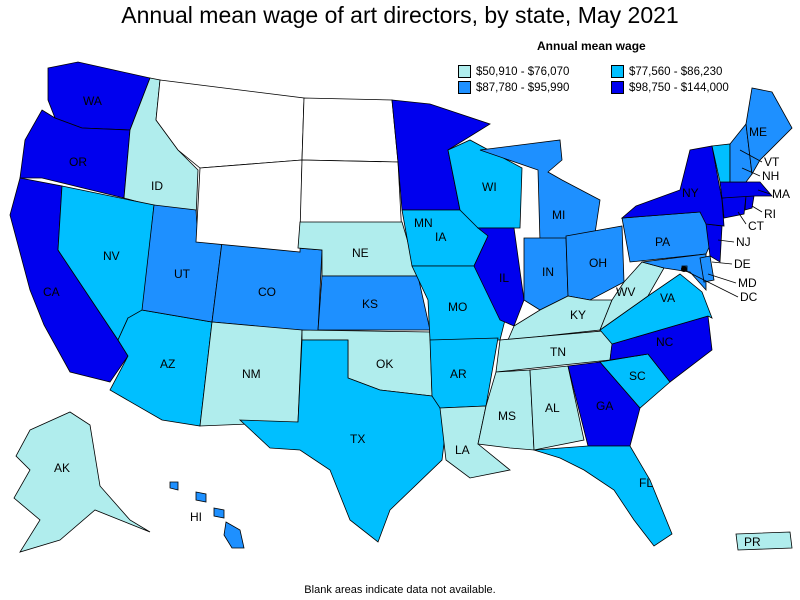 The image size is (800, 600). Describe the element at coordinates (672, 186) in the screenshot. I see `state-ny` at that location.